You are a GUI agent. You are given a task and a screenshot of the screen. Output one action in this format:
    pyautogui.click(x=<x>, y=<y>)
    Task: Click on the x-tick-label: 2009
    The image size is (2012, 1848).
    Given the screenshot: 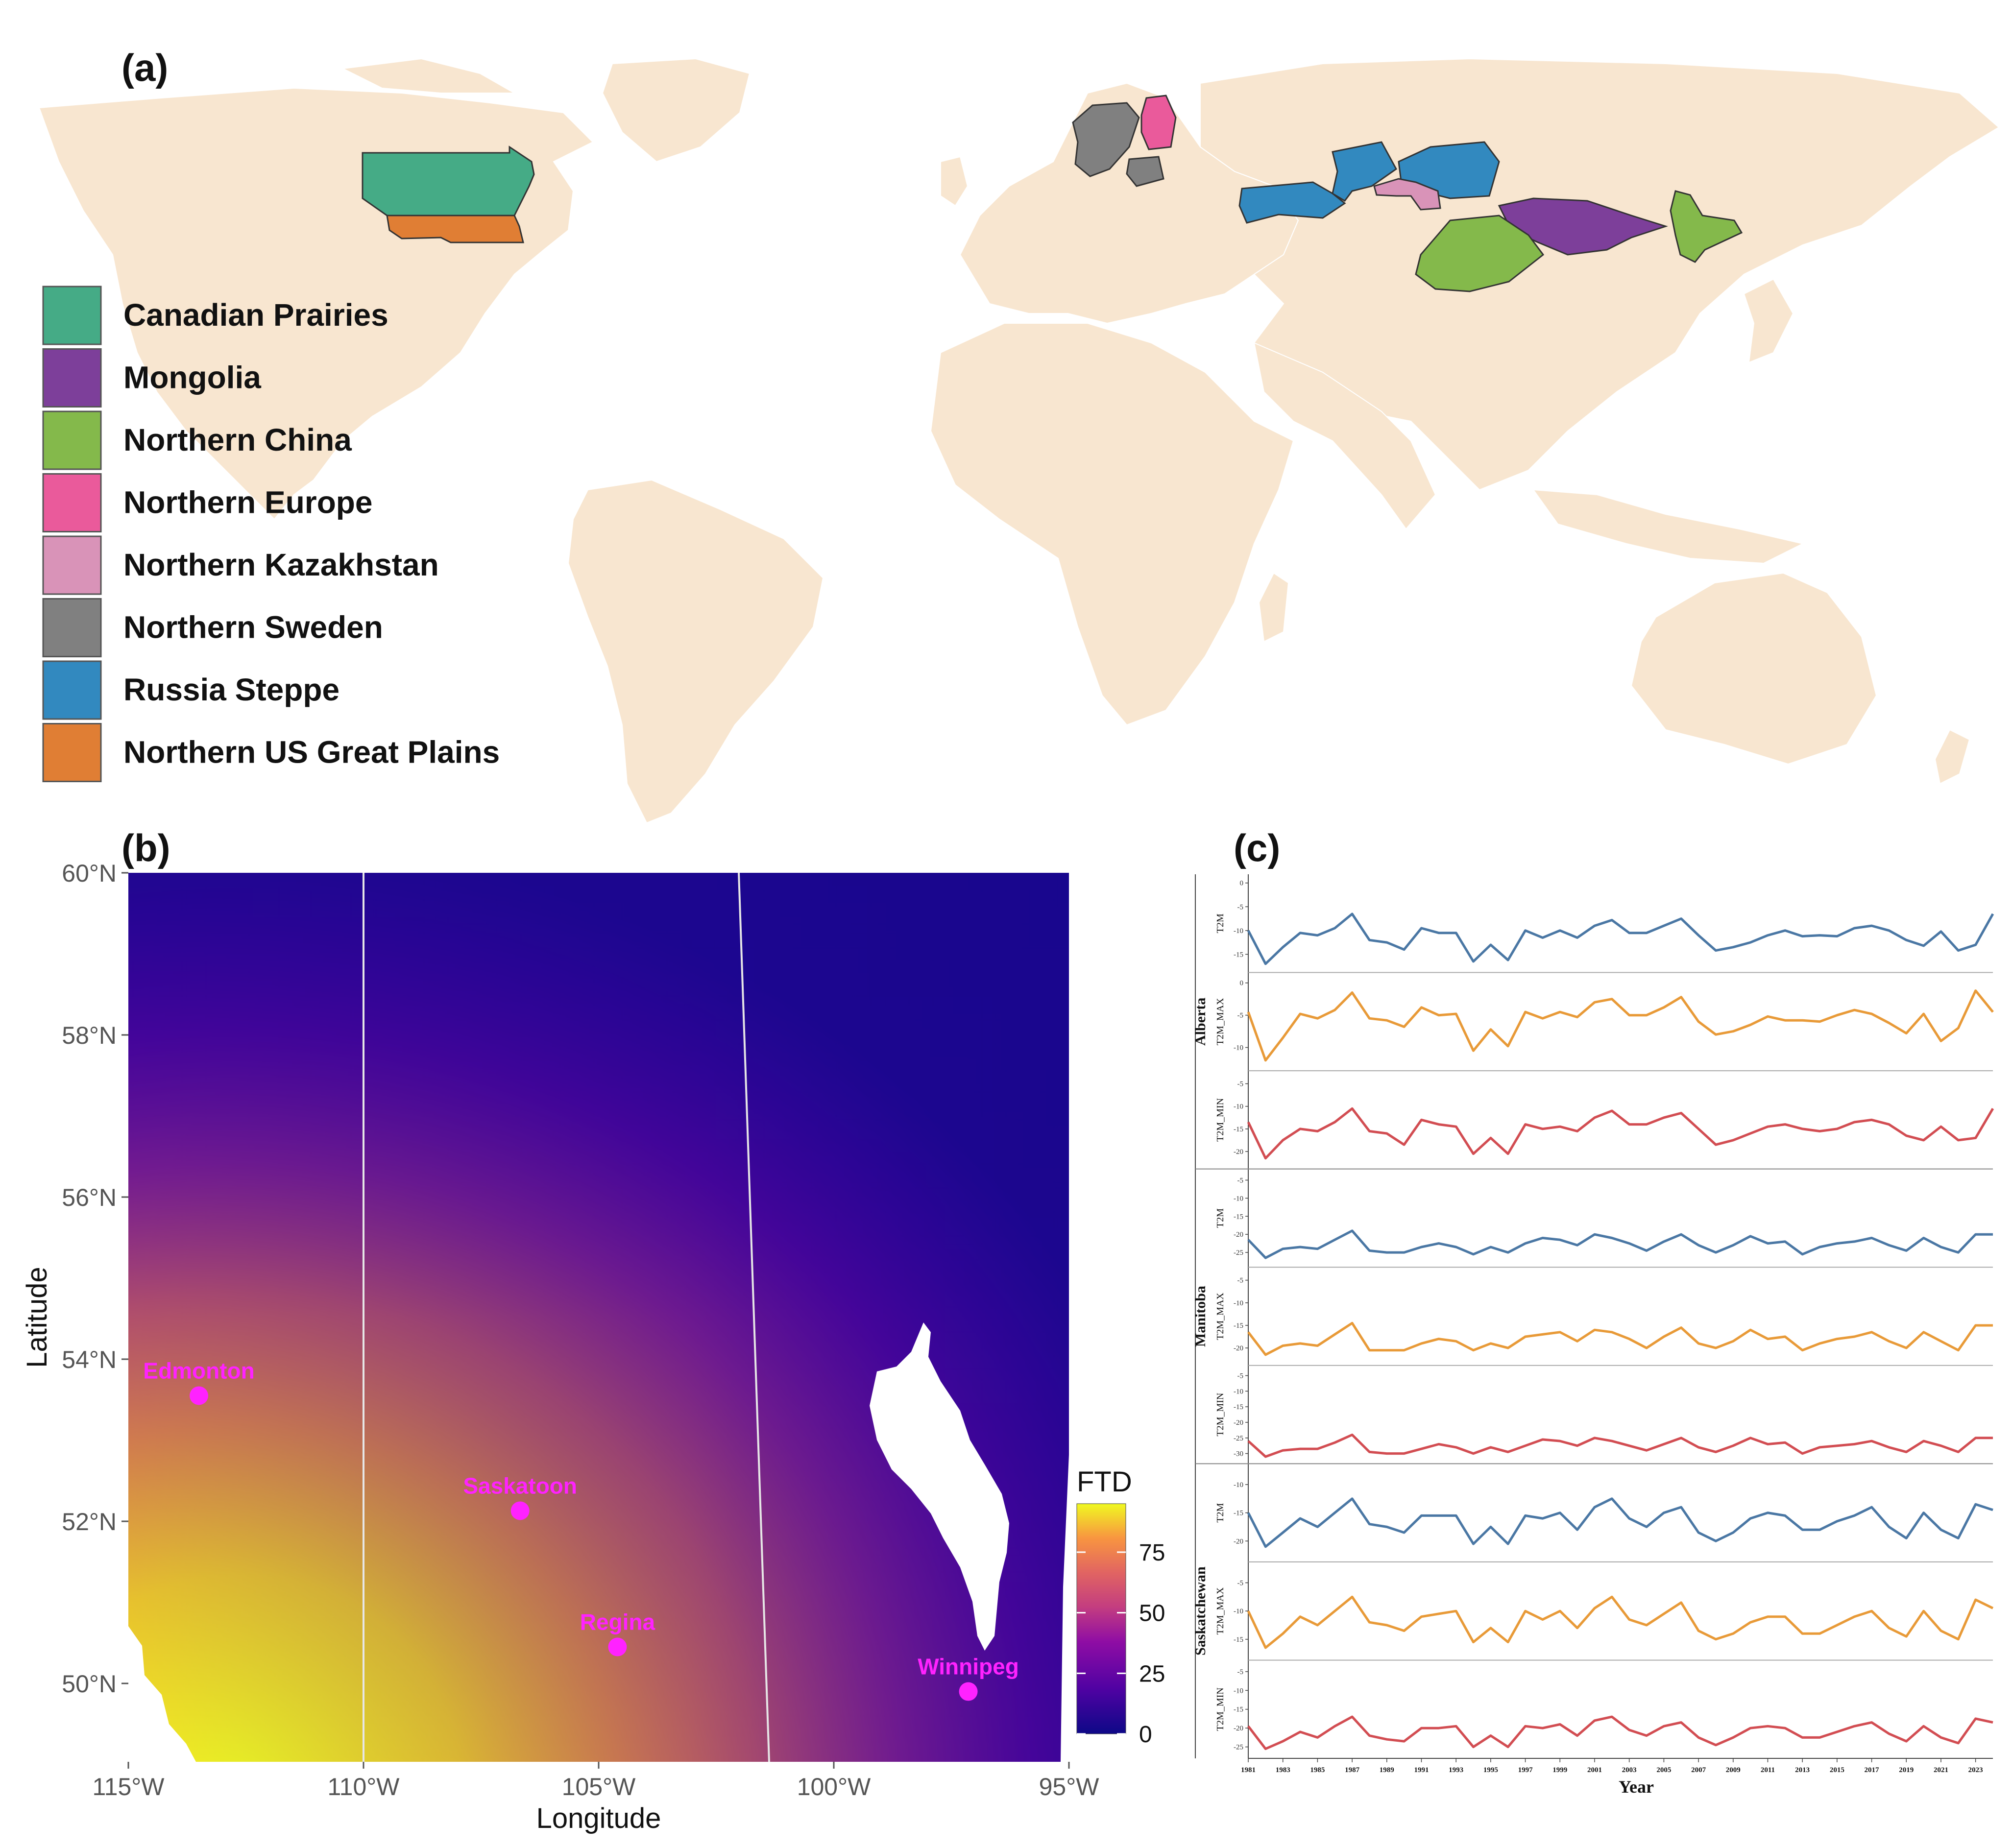 What is the action you would take?
    pyautogui.click(x=1733, y=1770)
    